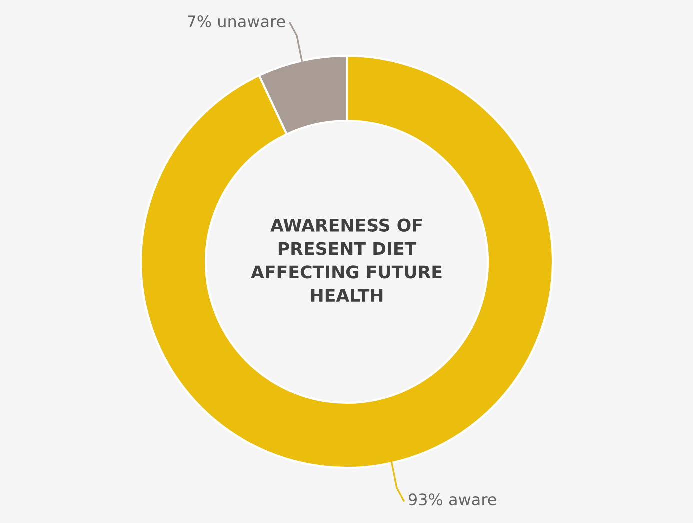  What do you see at coordinates (452, 500) in the screenshot?
I see `slice-label: 93% aware` at bounding box center [452, 500].